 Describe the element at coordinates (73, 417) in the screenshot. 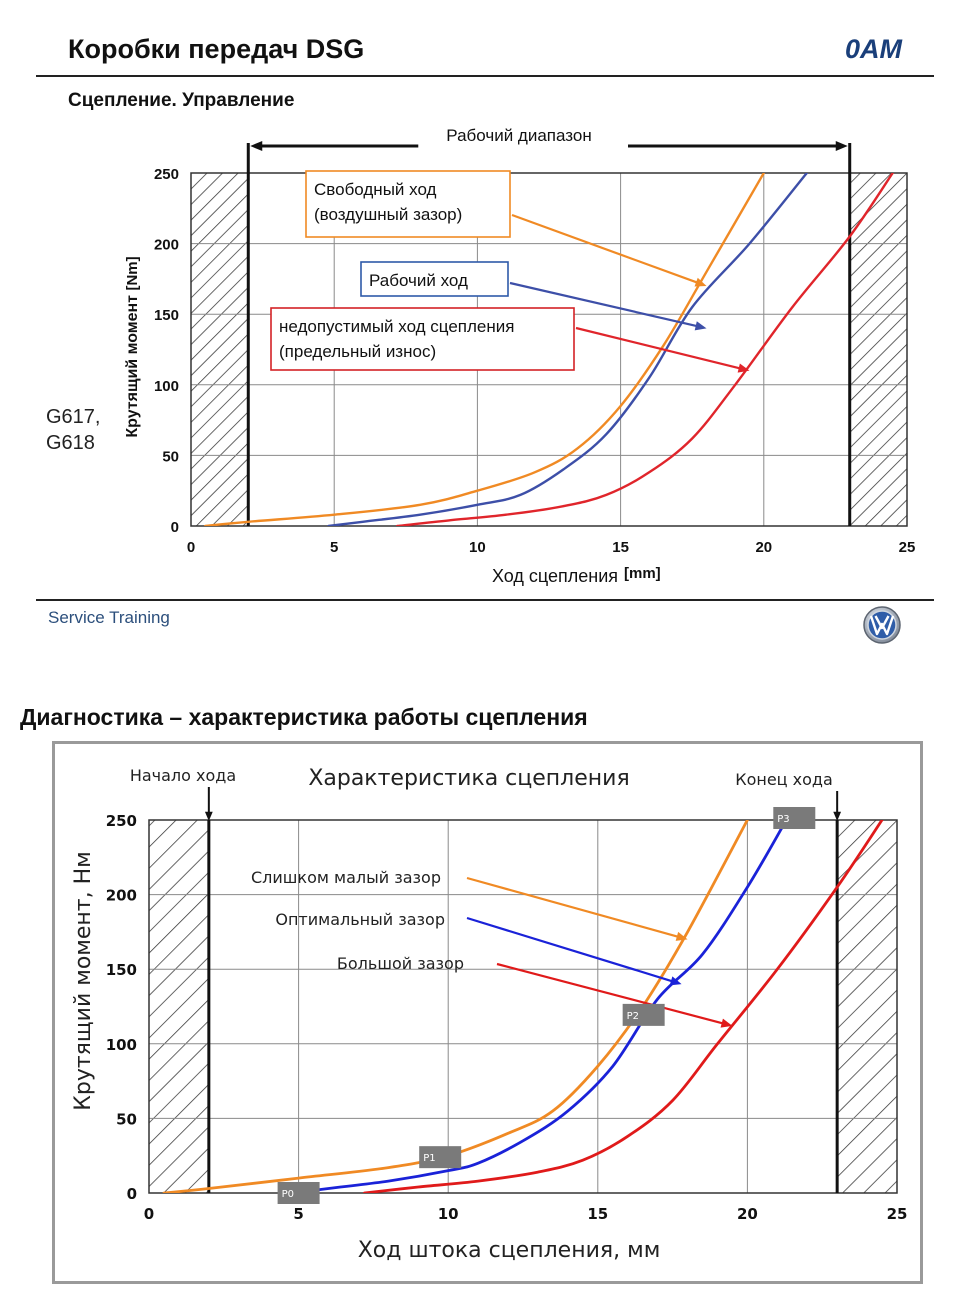

I see `sensor-label-g617: G617,` at that location.